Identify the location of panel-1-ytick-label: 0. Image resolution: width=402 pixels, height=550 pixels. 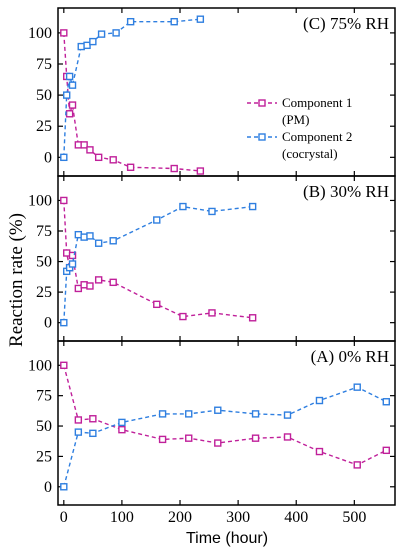
(48, 323).